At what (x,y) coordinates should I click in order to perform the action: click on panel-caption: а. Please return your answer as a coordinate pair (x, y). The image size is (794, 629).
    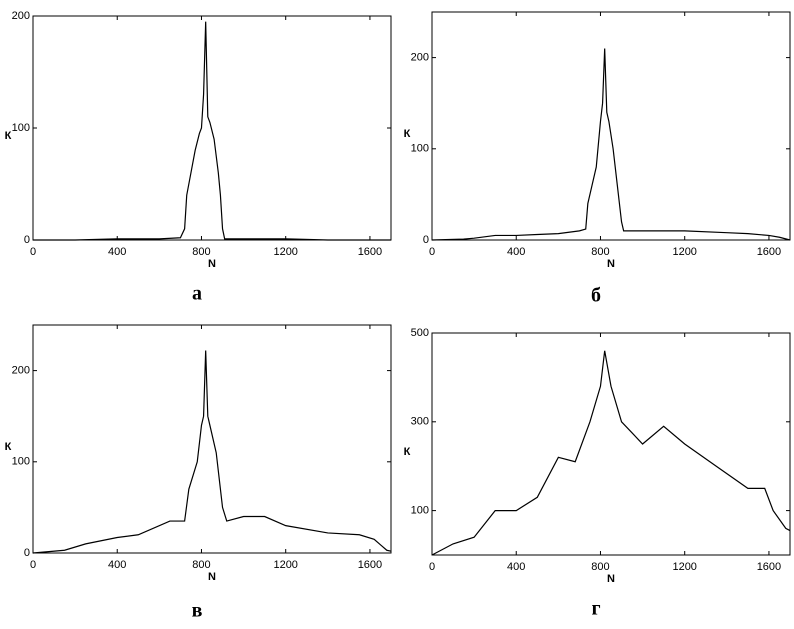
    Looking at the image, I should click on (197, 294).